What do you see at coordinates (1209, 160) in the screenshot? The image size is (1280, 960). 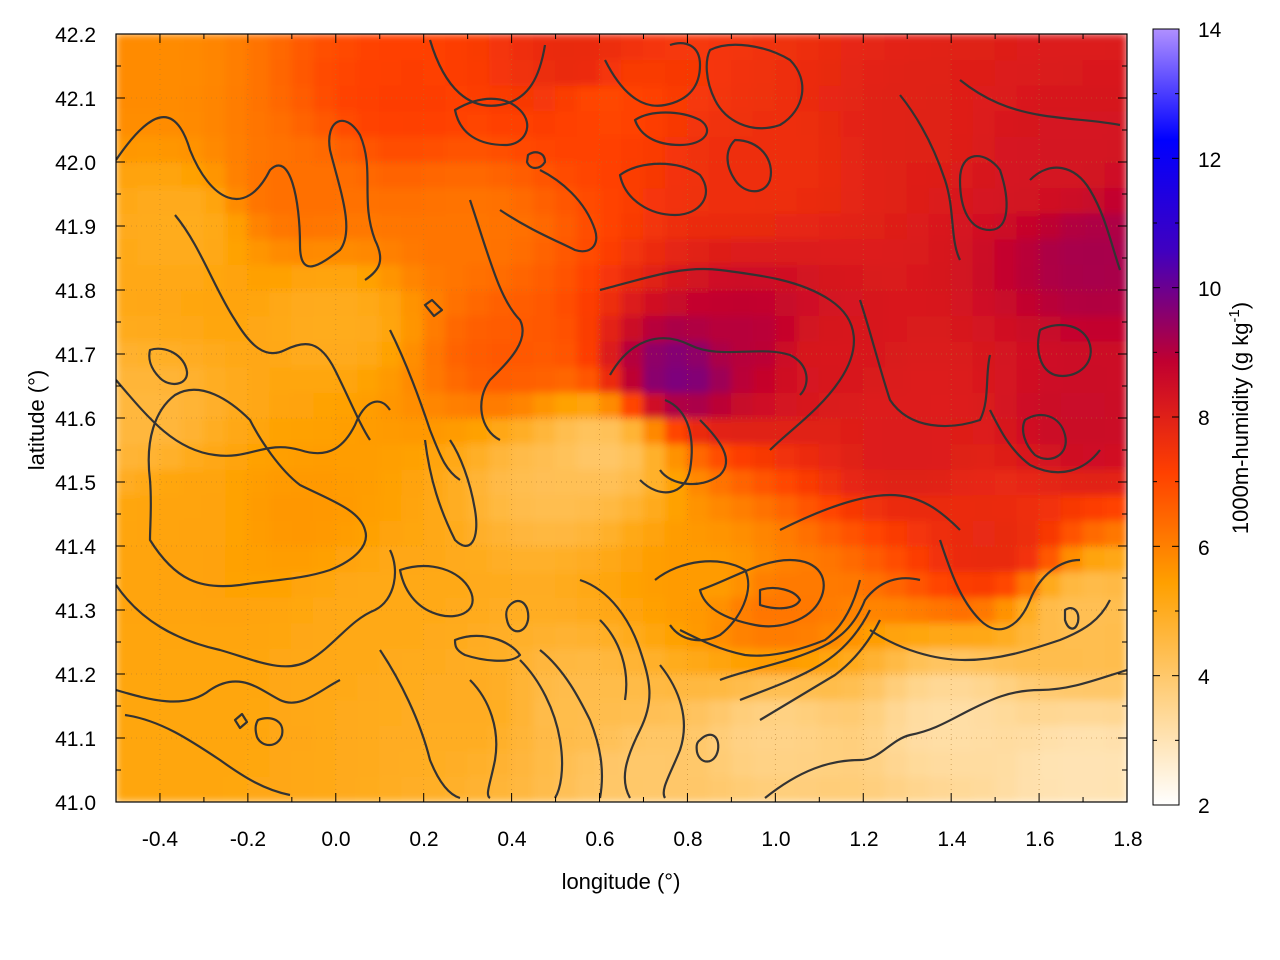 I see `colorbar-tick-label: 12` at bounding box center [1209, 160].